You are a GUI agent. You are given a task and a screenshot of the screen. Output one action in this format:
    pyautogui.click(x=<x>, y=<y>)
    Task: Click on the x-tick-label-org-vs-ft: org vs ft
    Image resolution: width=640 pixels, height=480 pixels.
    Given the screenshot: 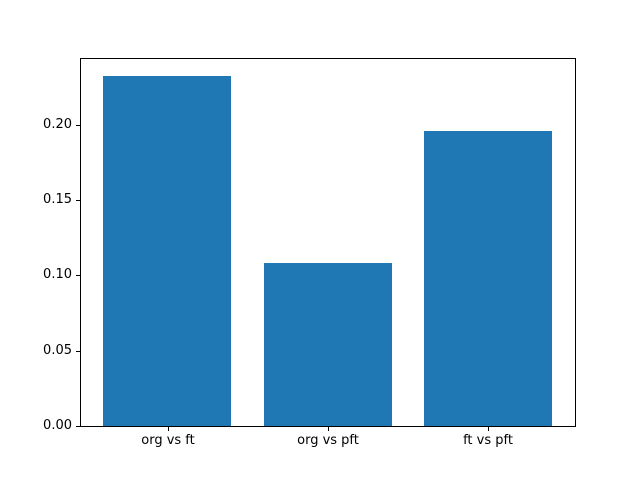 What is the action you would take?
    pyautogui.click(x=168, y=440)
    